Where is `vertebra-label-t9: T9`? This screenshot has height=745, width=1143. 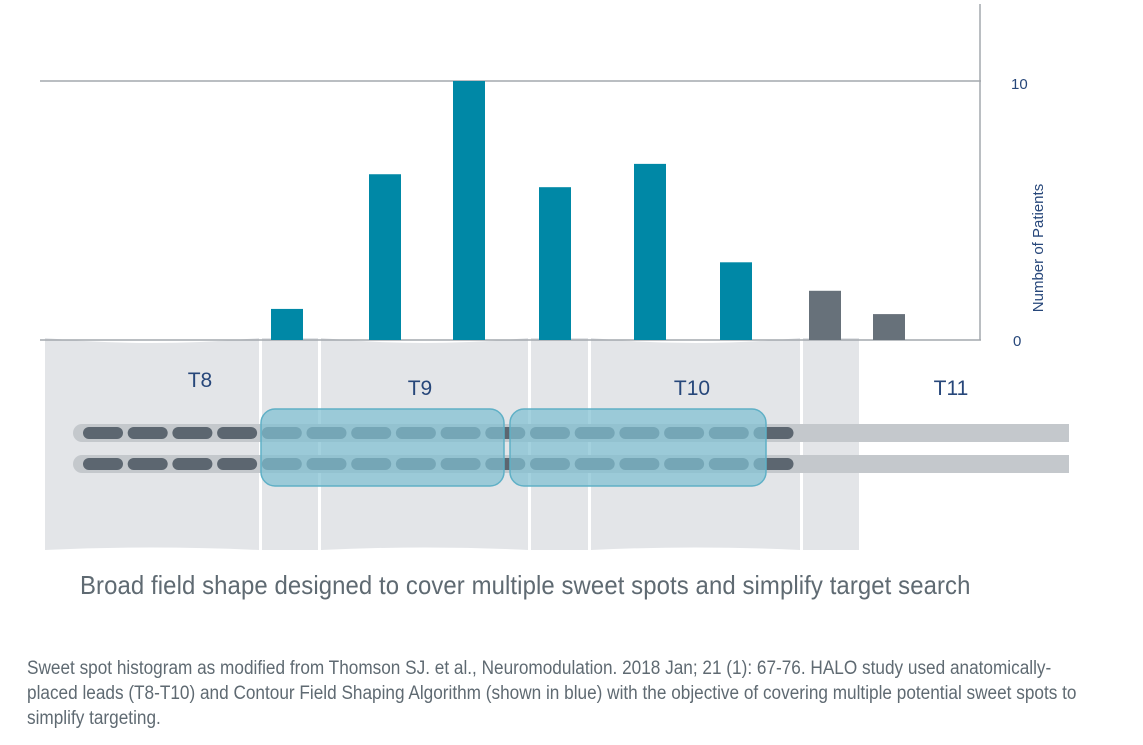 vertebra-label-t9: T9 is located at coordinates (420, 388).